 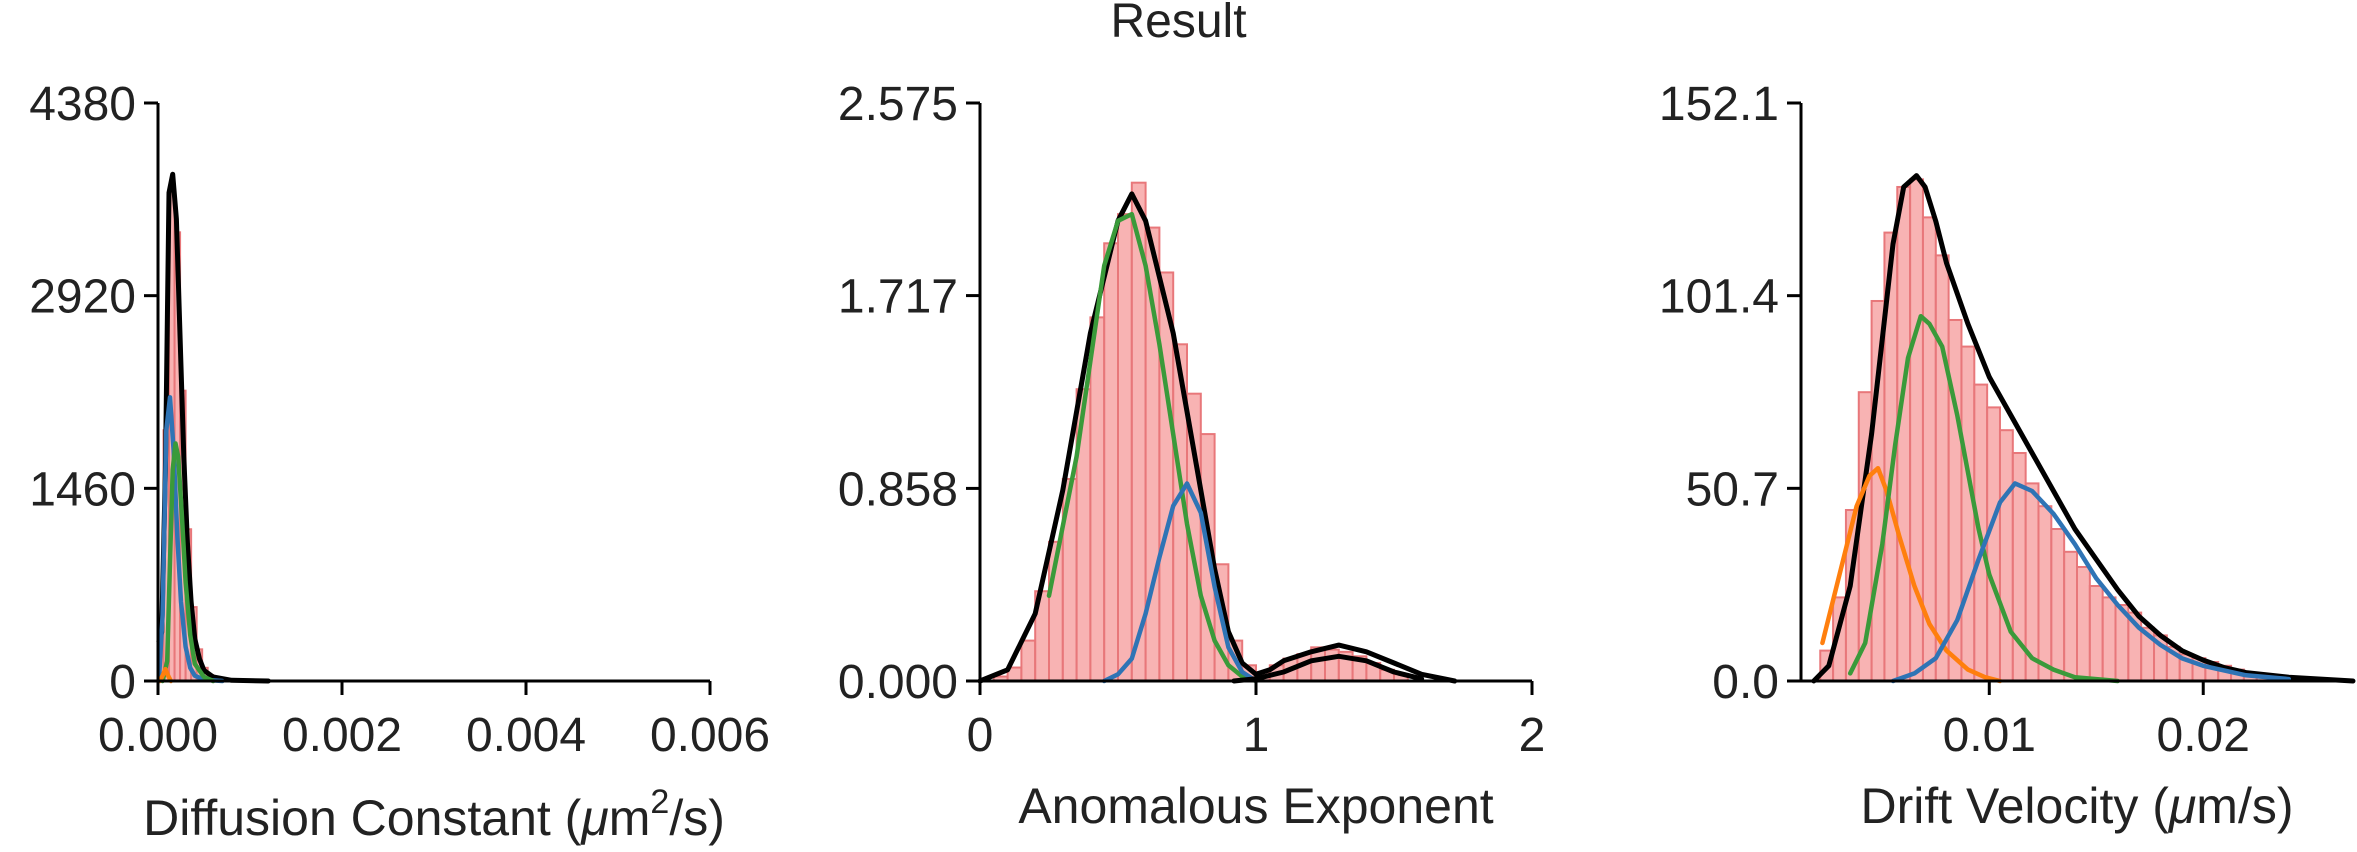 What do you see at coordinates (122, 682) in the screenshot?
I see `y-tick-label: 0` at bounding box center [122, 682].